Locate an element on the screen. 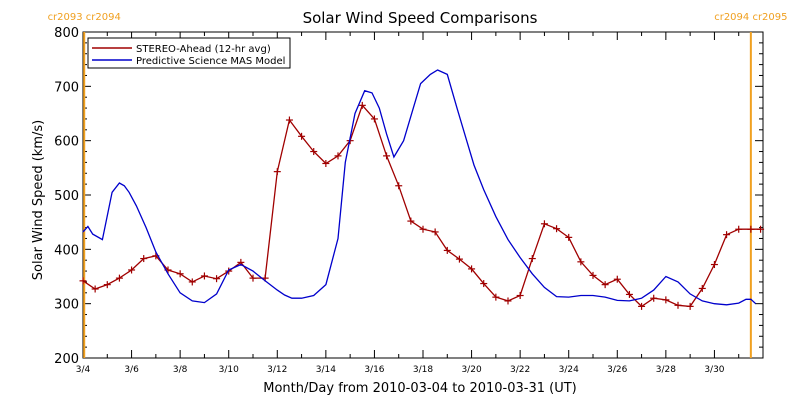 The height and width of the screenshot is (400, 800). y-tick-label: 600 is located at coordinates (66, 142).